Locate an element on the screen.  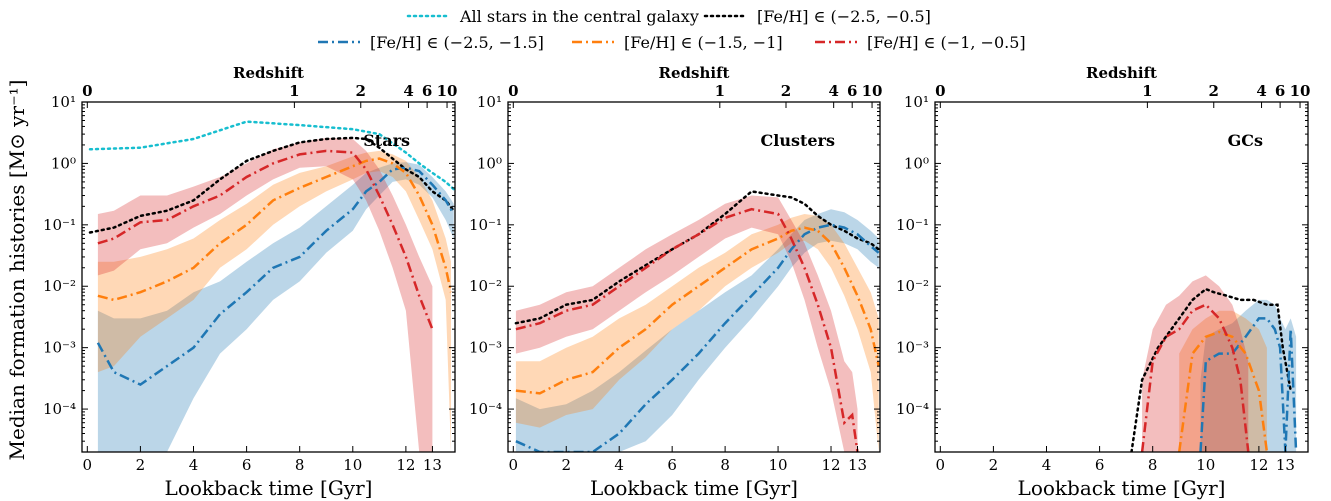
panel-label: Clusters is located at coordinates (798, 140).